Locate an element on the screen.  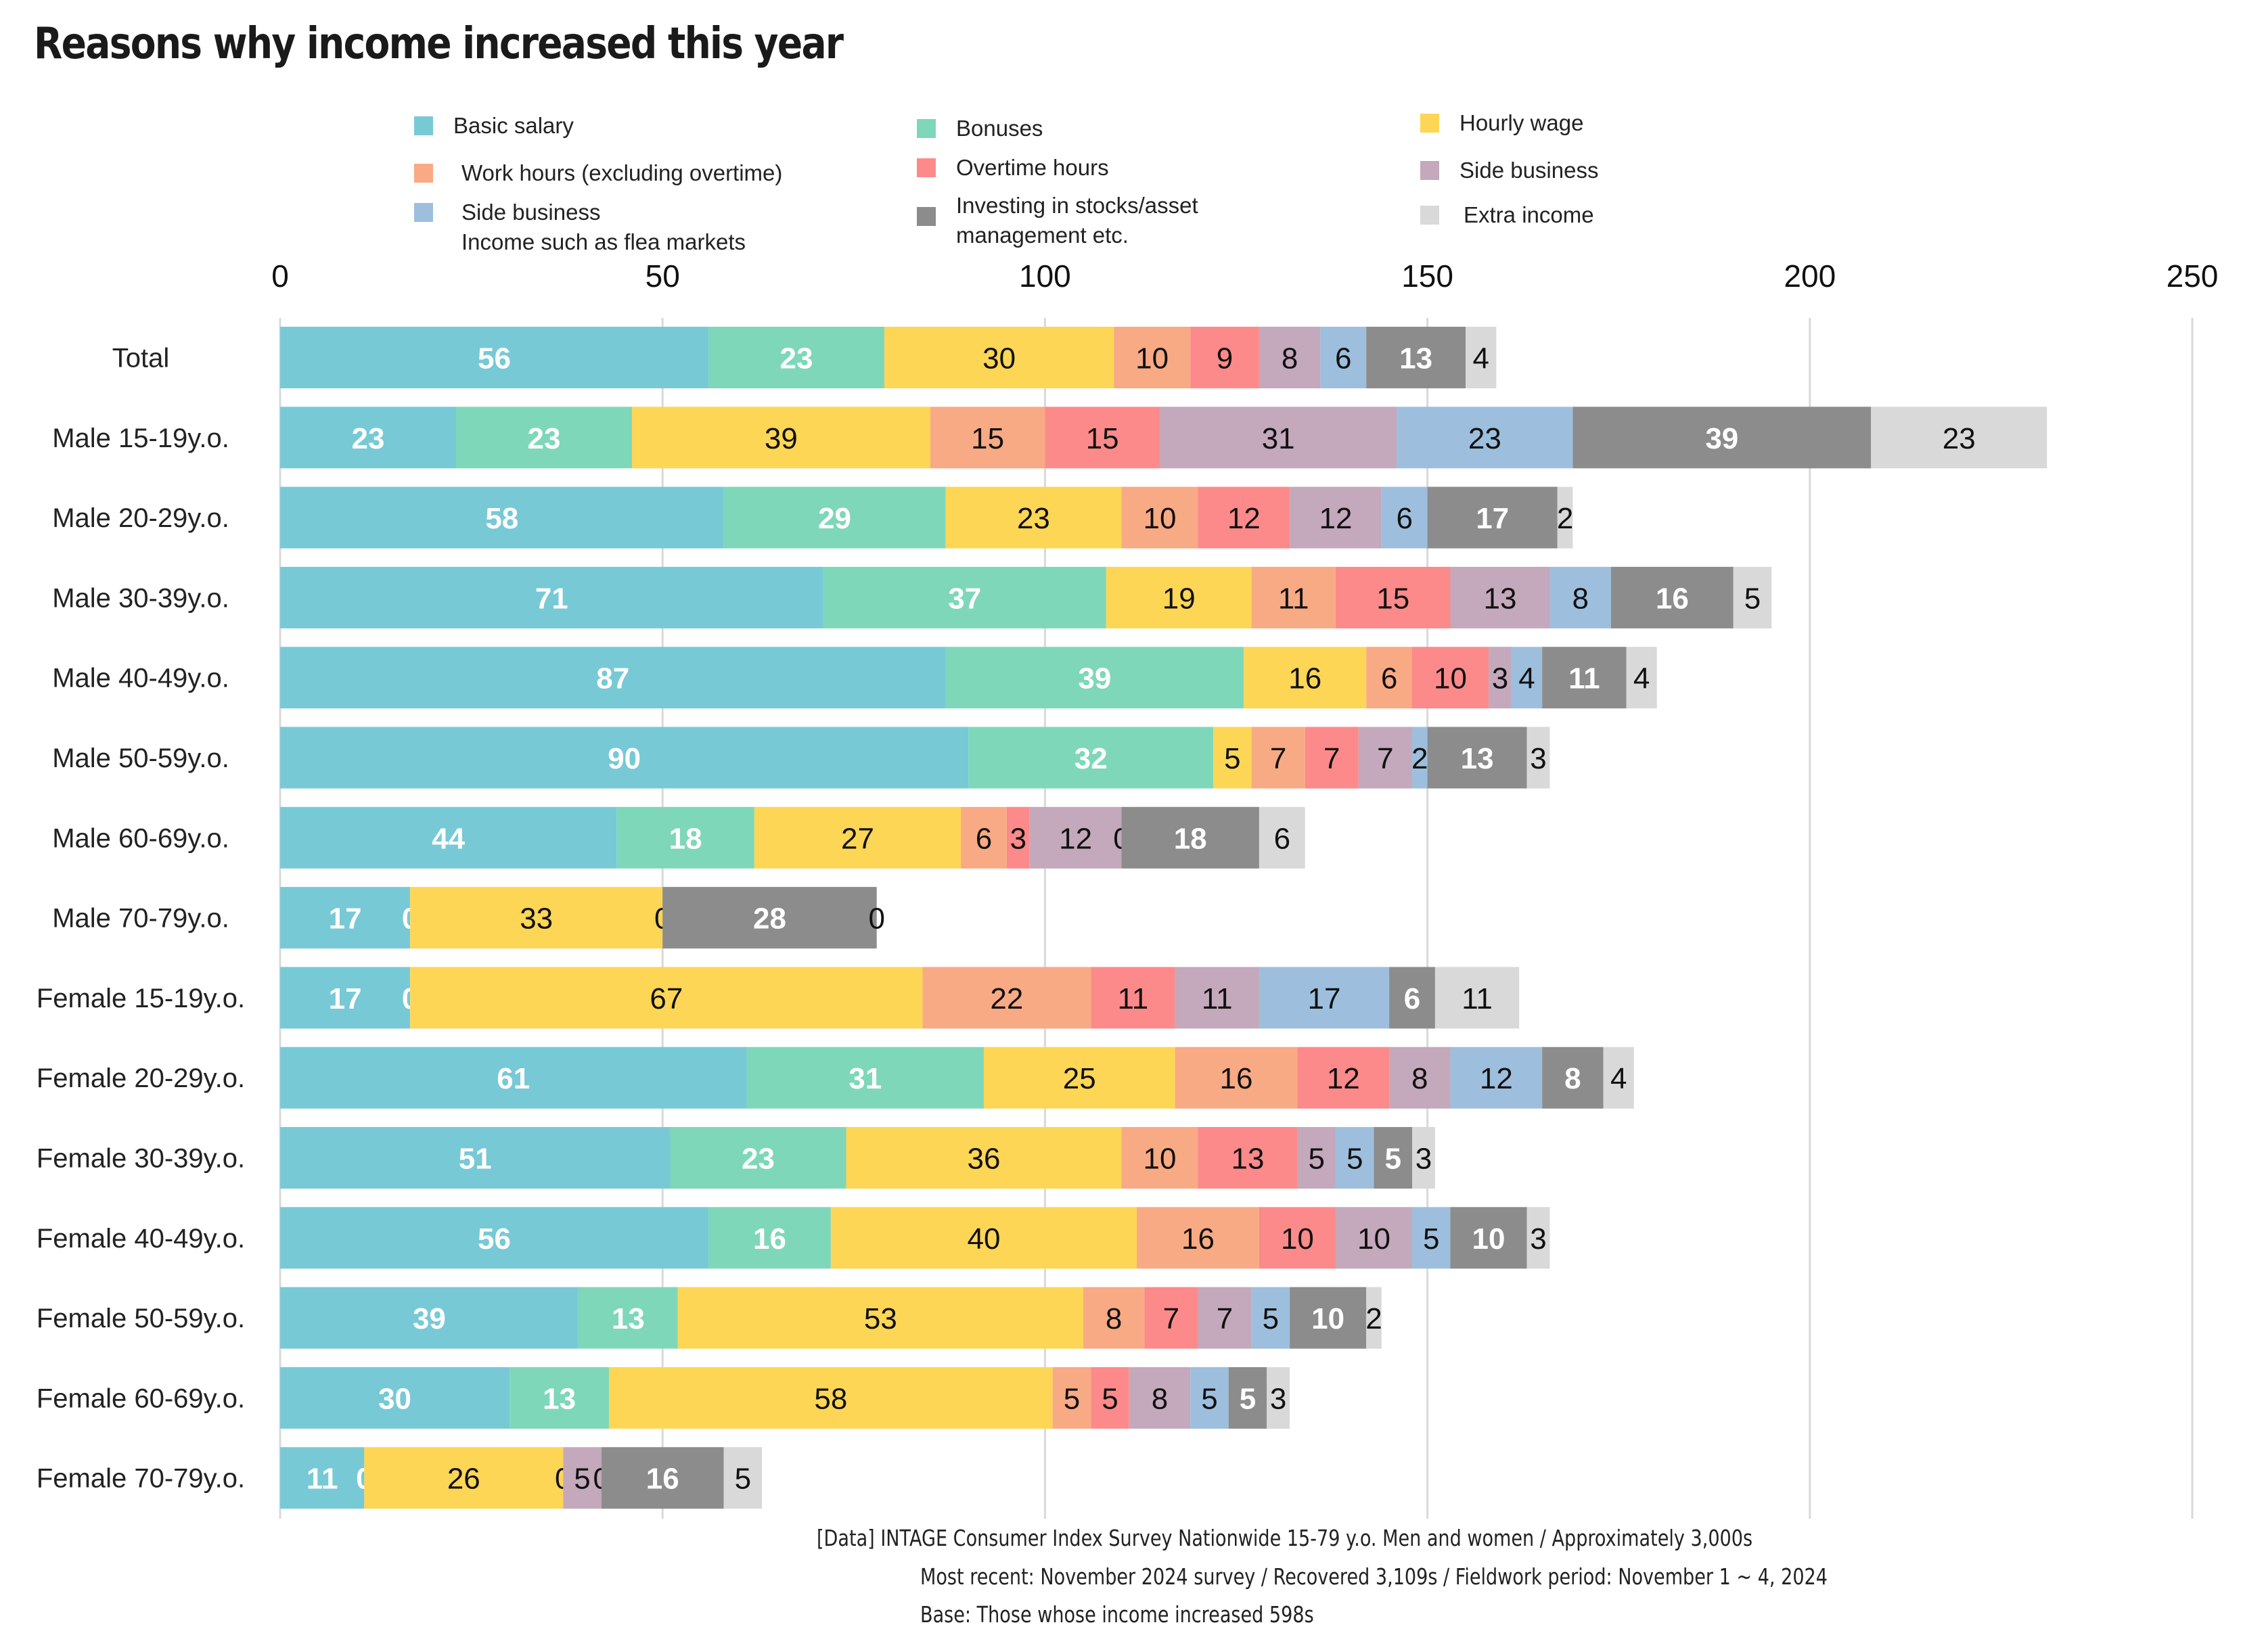
data-label: 16 is located at coordinates (1236, 1079).